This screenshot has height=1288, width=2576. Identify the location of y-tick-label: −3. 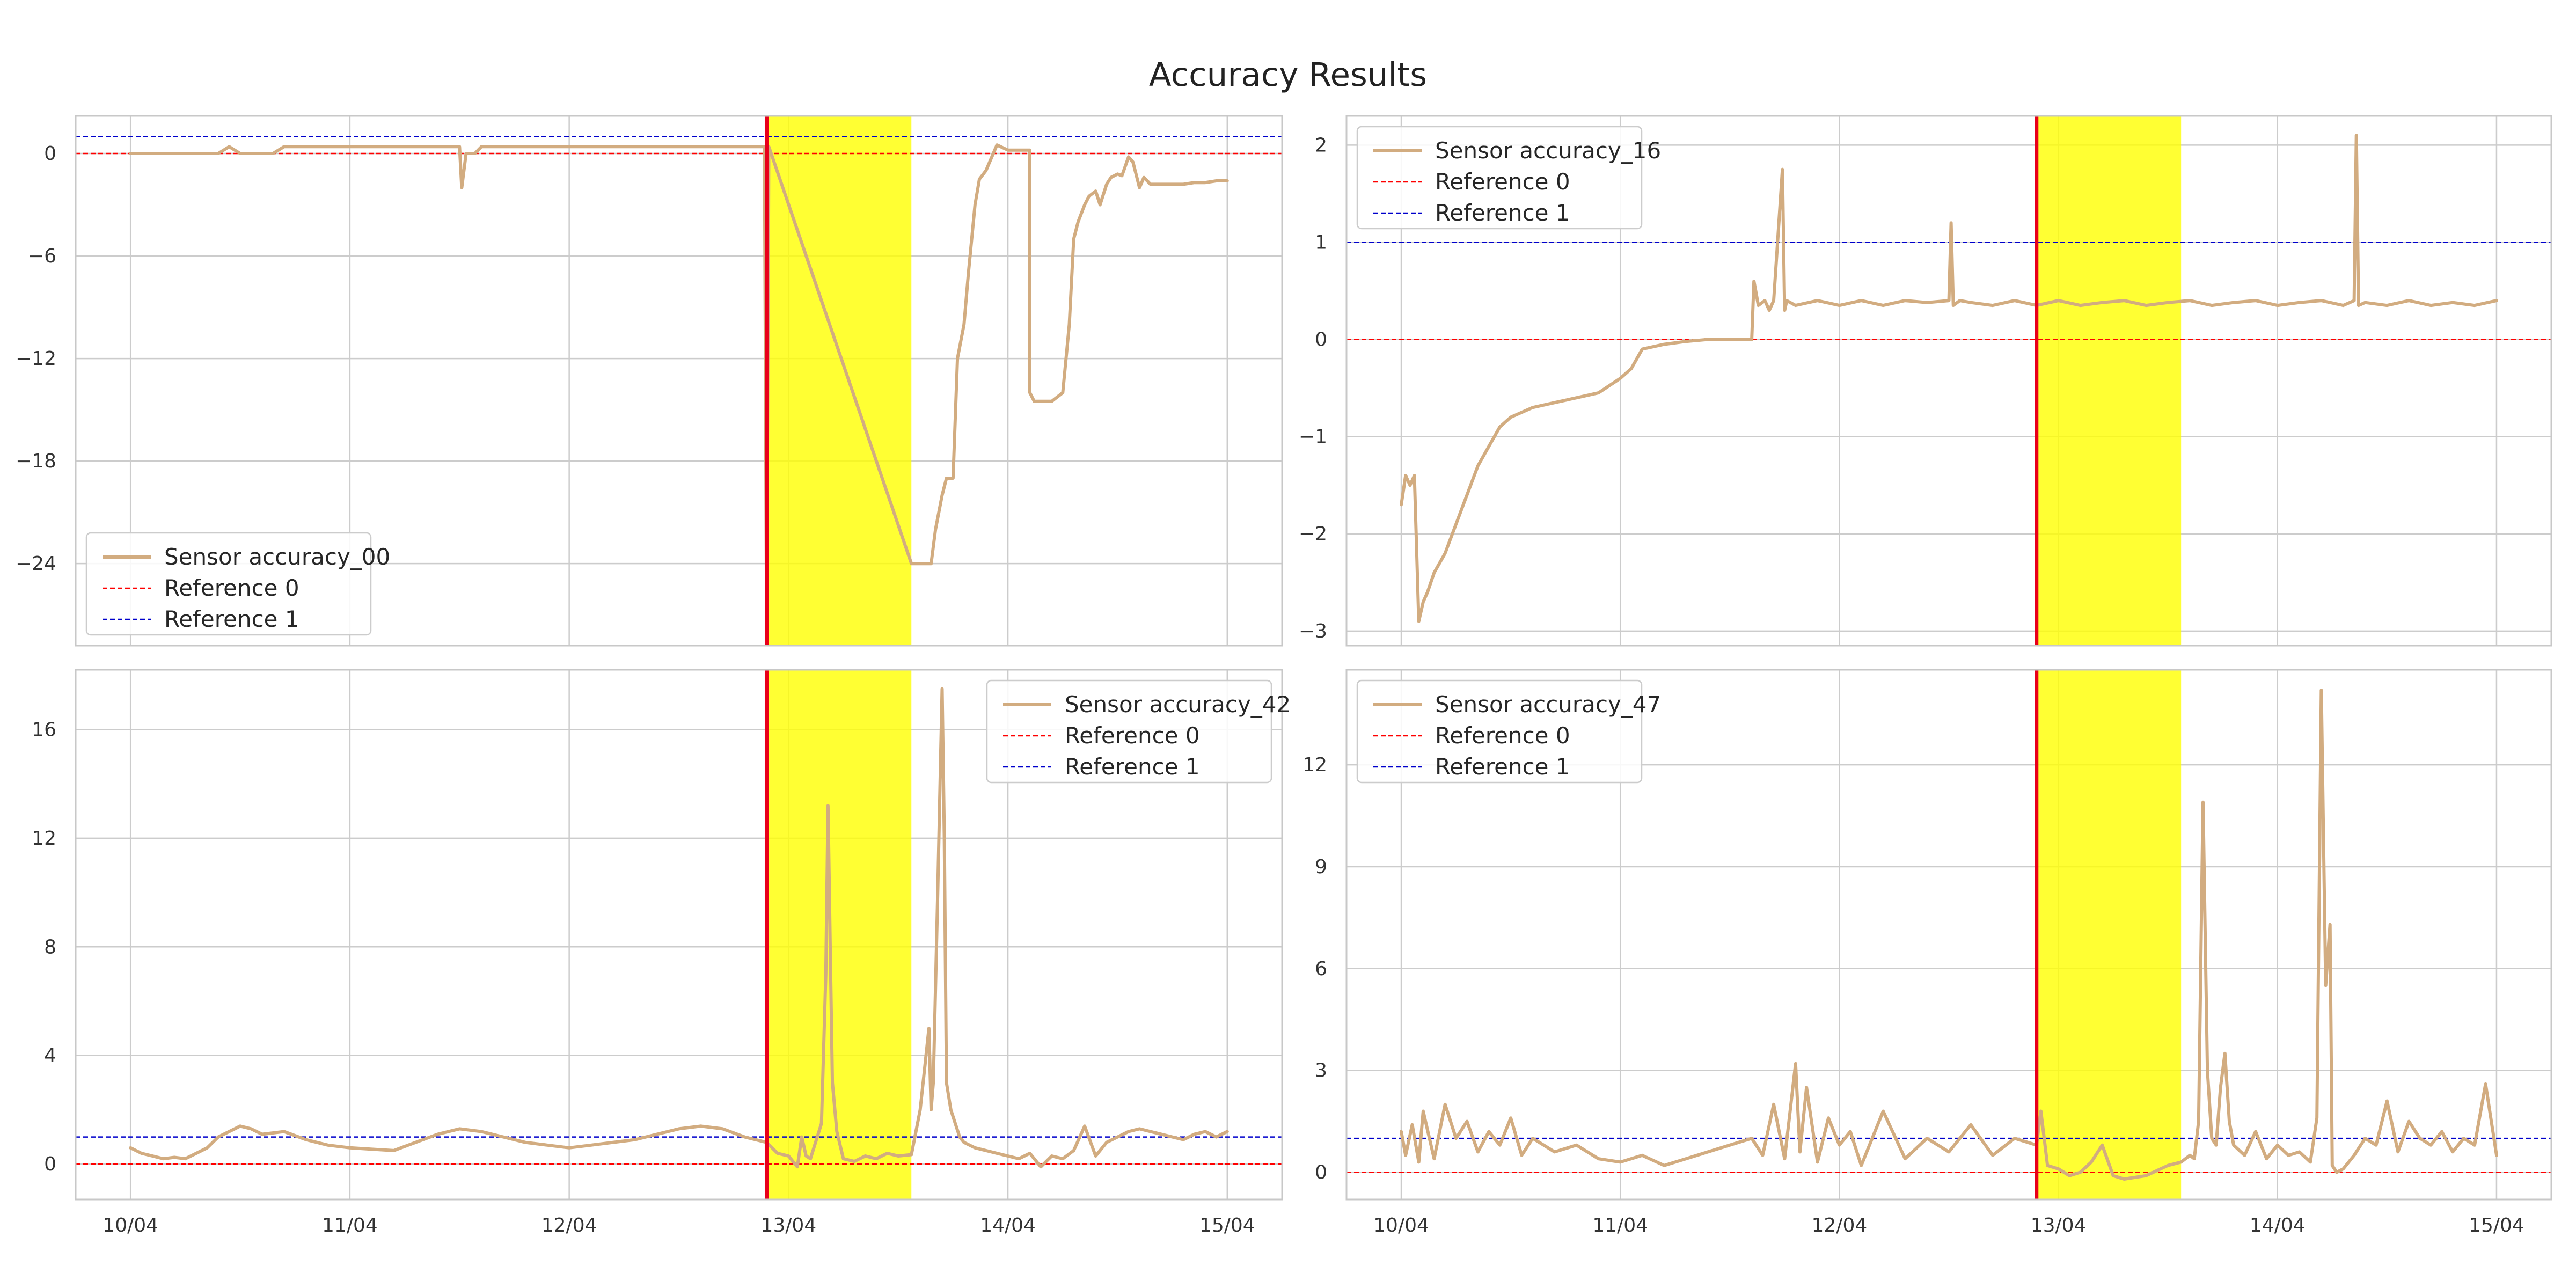
(1313, 631).